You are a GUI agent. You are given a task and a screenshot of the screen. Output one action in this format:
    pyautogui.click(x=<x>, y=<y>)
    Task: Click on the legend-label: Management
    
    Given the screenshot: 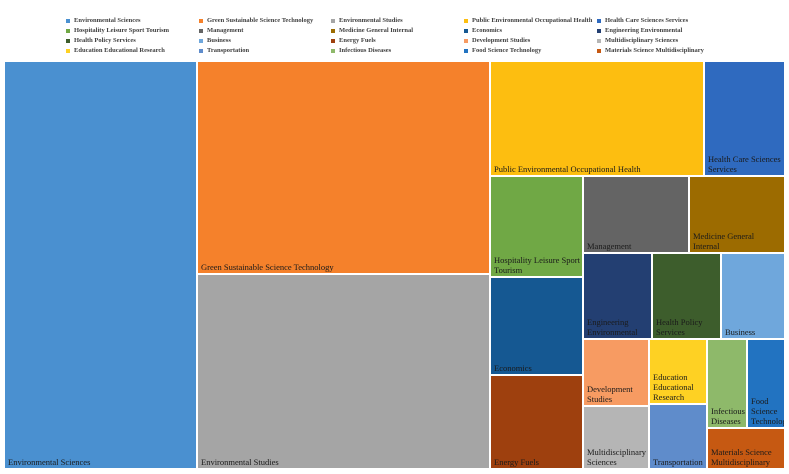 What is the action you would take?
    pyautogui.click(x=225, y=30)
    